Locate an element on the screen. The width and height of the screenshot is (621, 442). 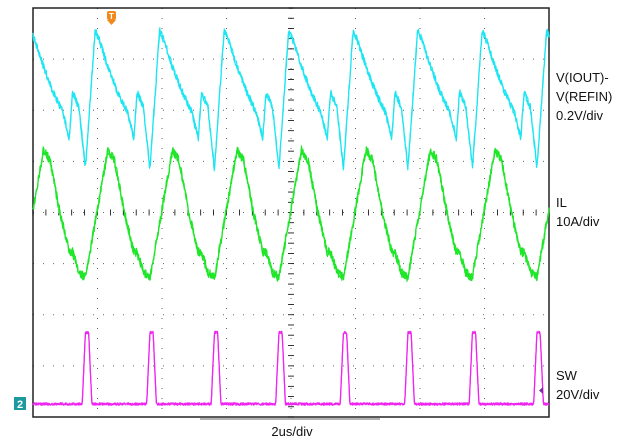
trigger-marker-text: T is located at coordinates (111, 16).